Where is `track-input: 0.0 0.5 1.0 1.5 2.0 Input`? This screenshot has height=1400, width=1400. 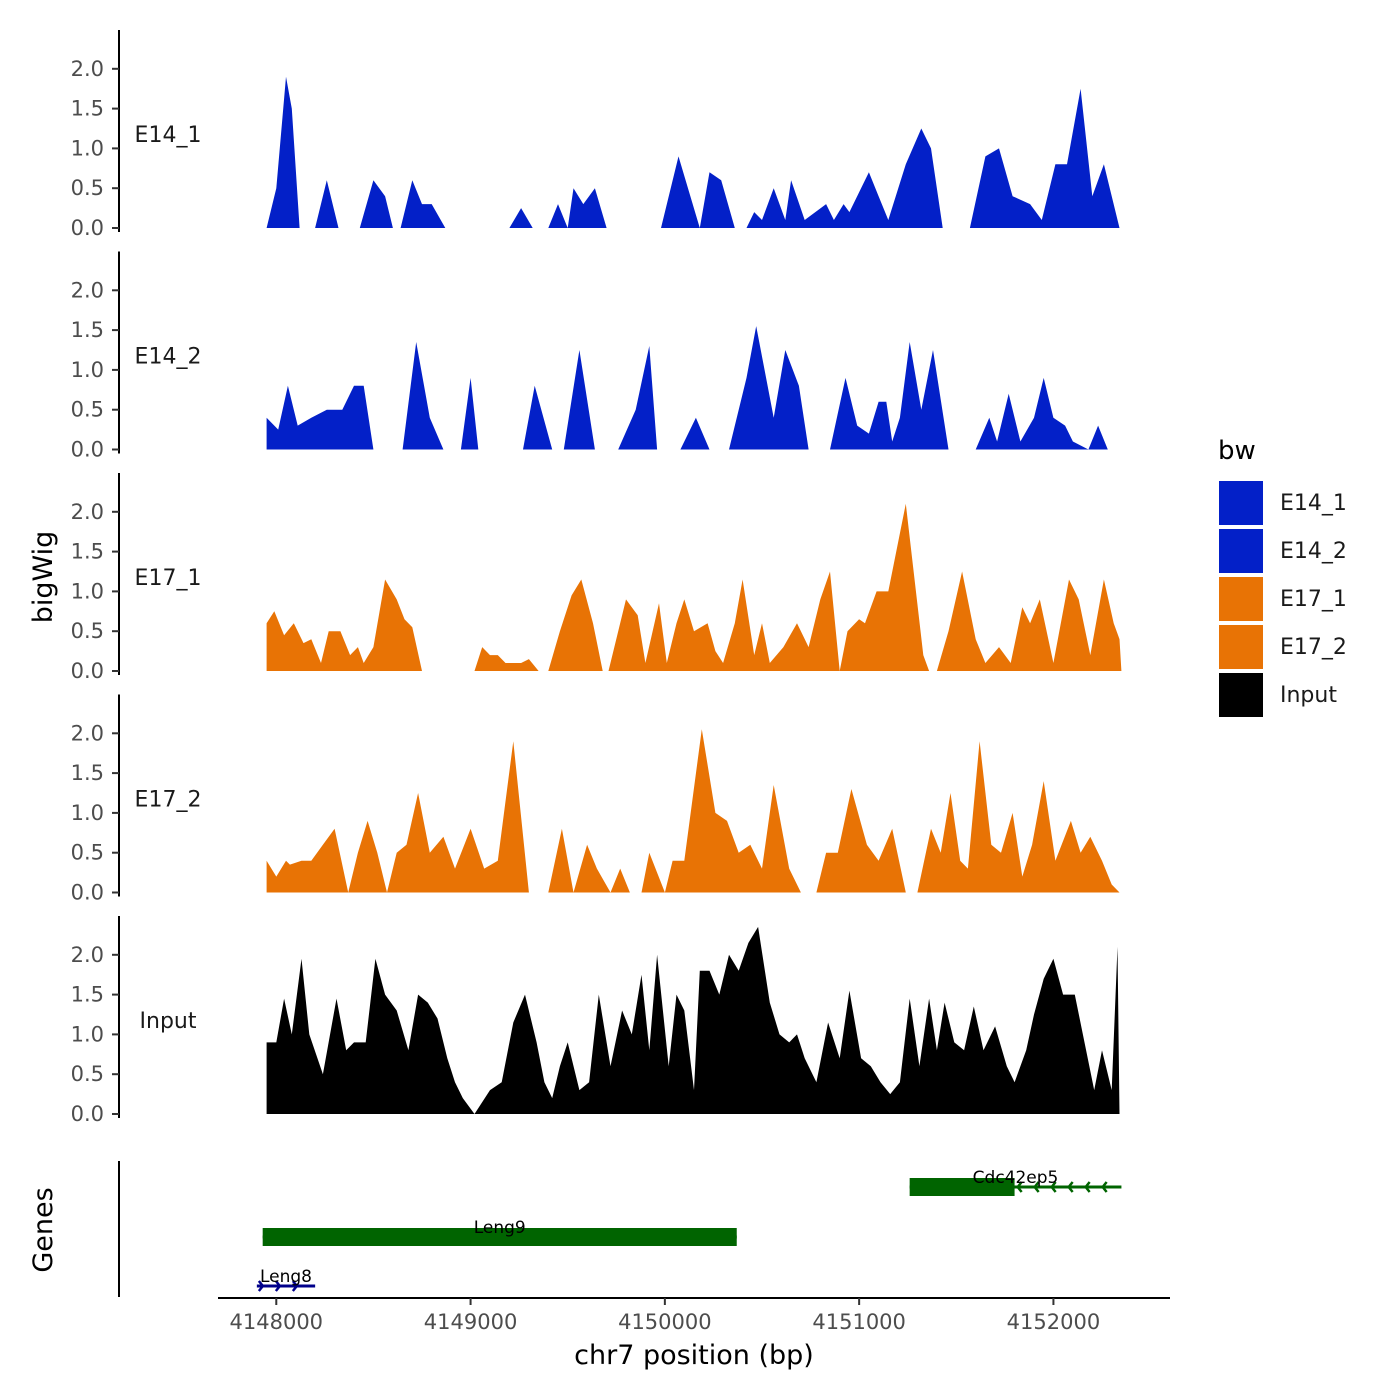 track-input: 0.0 0.5 1.0 1.5 2.0 Input is located at coordinates (595, 1021).